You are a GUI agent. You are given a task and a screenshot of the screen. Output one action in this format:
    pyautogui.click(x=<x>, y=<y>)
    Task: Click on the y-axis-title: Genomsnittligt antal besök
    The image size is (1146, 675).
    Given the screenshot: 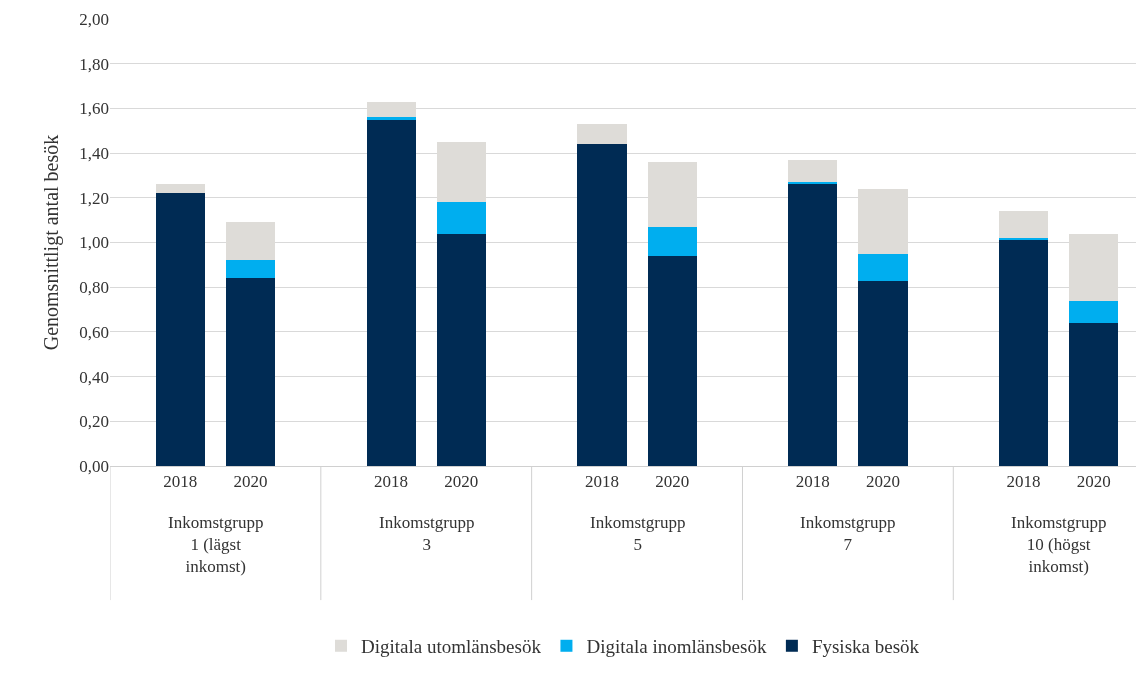 What is the action you would take?
    pyautogui.click(x=51, y=242)
    